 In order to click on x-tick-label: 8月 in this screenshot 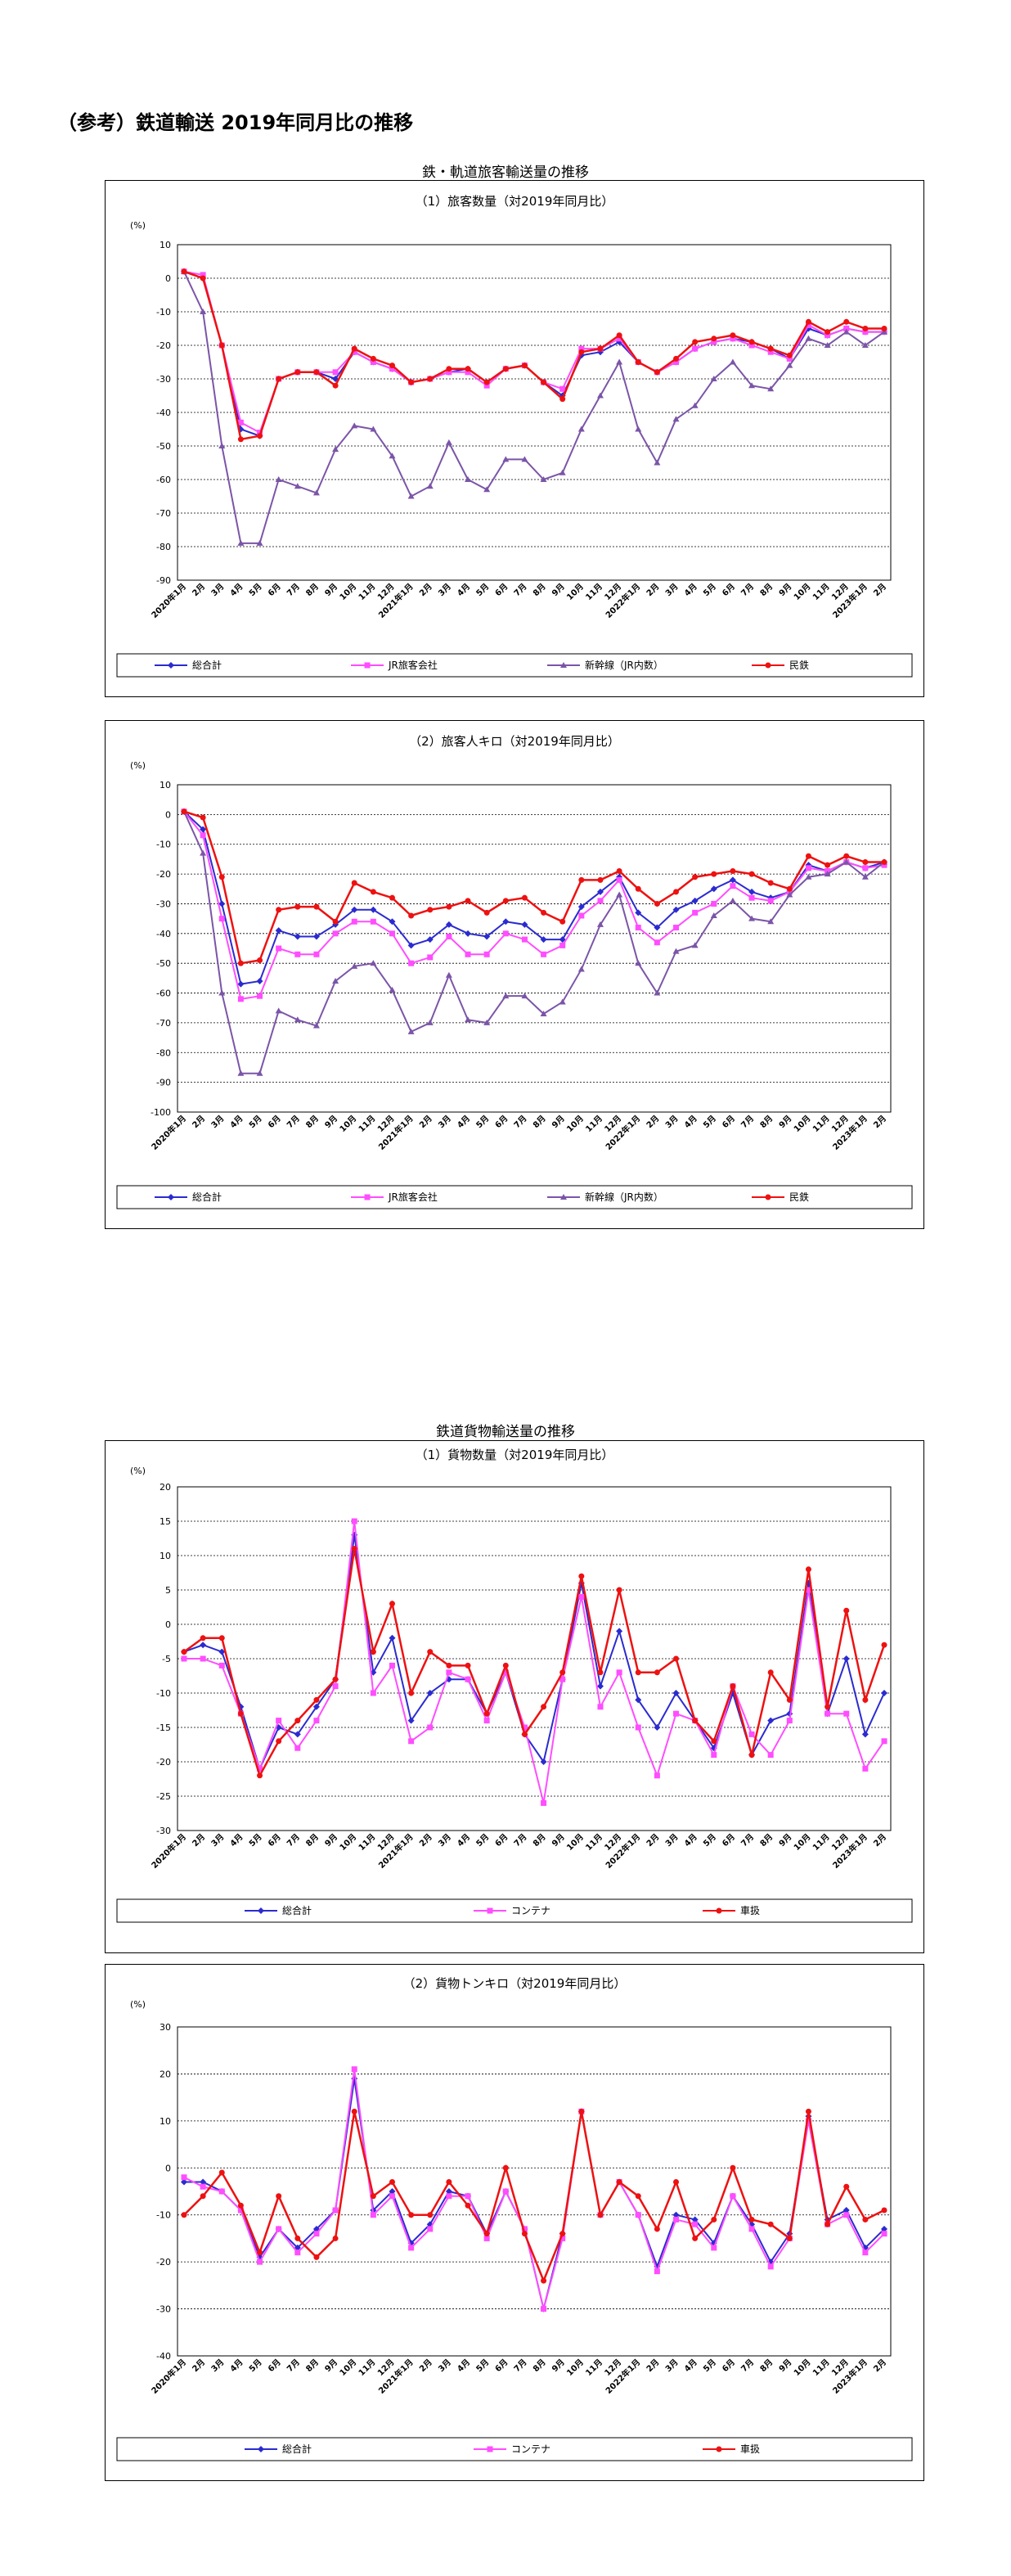, I will do `click(312, 2366)`.